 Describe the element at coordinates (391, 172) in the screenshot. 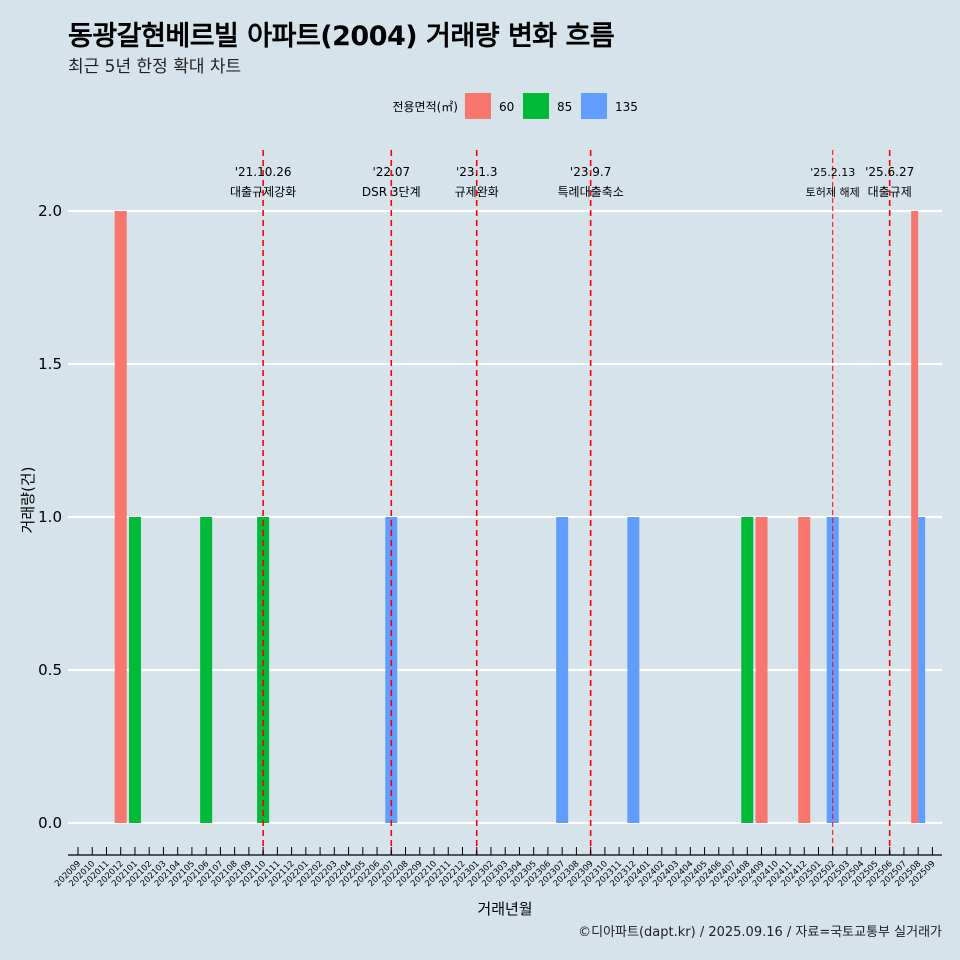

I see `event-date: '22.07` at that location.